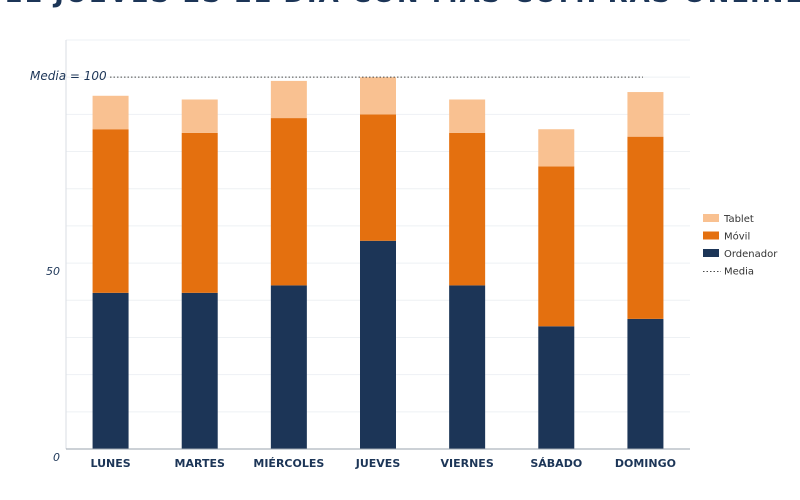 Image resolution: width=800 pixels, height=500 pixels. What do you see at coordinates (68, 76) in the screenshot?
I see `average-label: Media = 100` at bounding box center [68, 76].